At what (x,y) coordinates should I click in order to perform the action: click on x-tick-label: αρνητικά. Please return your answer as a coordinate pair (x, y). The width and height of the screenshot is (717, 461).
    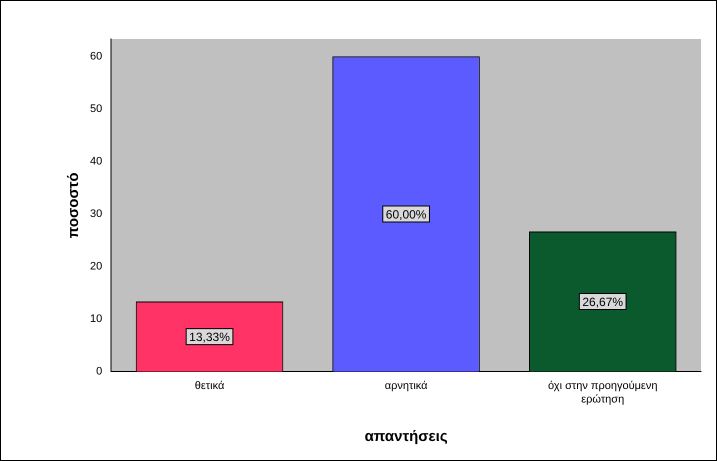
    Looking at the image, I should click on (406, 386).